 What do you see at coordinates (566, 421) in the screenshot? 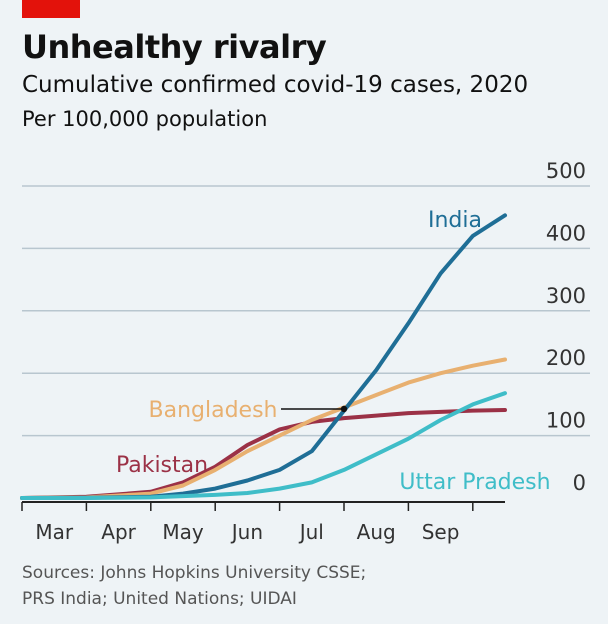
I see `y-tick-label-100: 100` at bounding box center [566, 421].